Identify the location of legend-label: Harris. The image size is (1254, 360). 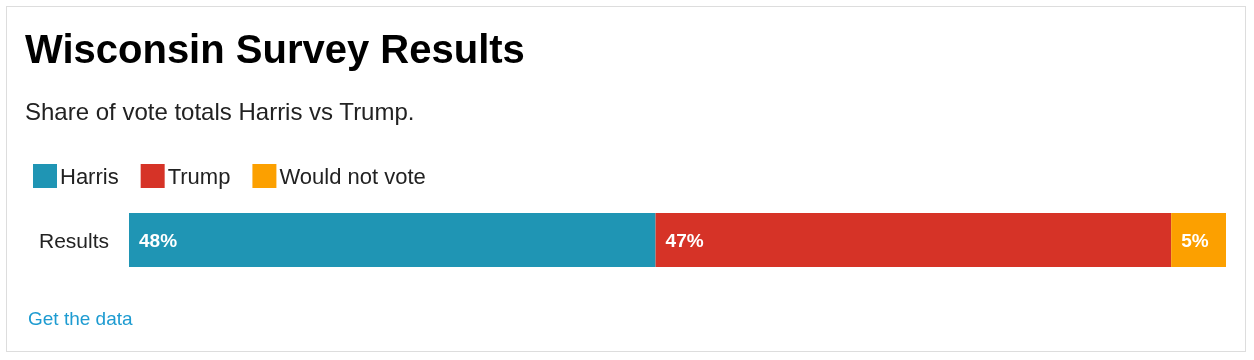
(89, 176).